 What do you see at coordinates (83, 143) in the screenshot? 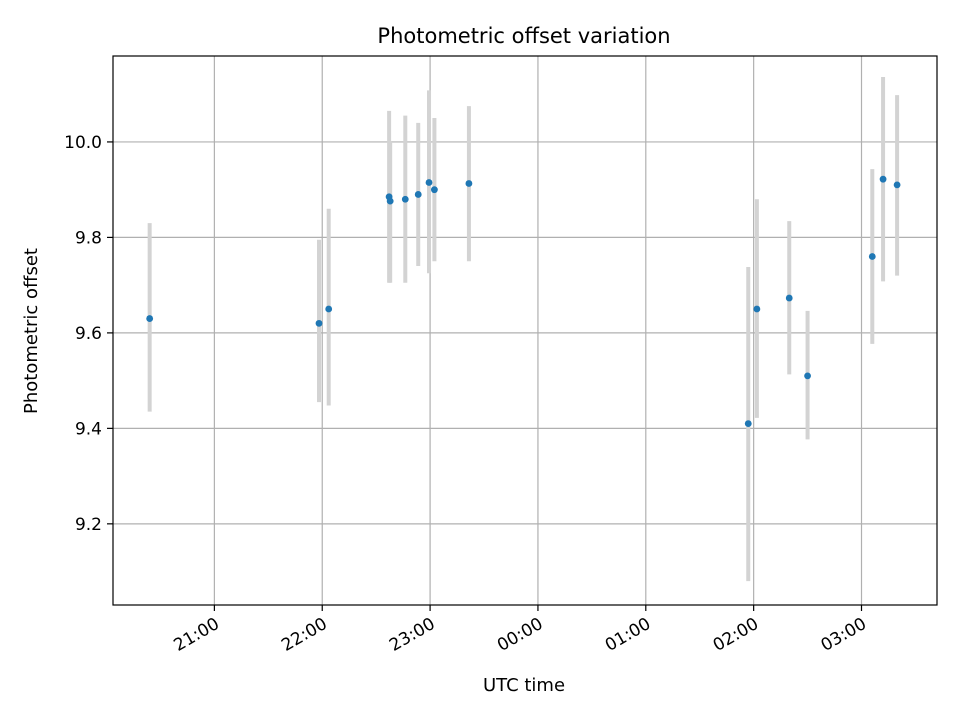
I see `y-tick-label: 10.0` at bounding box center [83, 143].